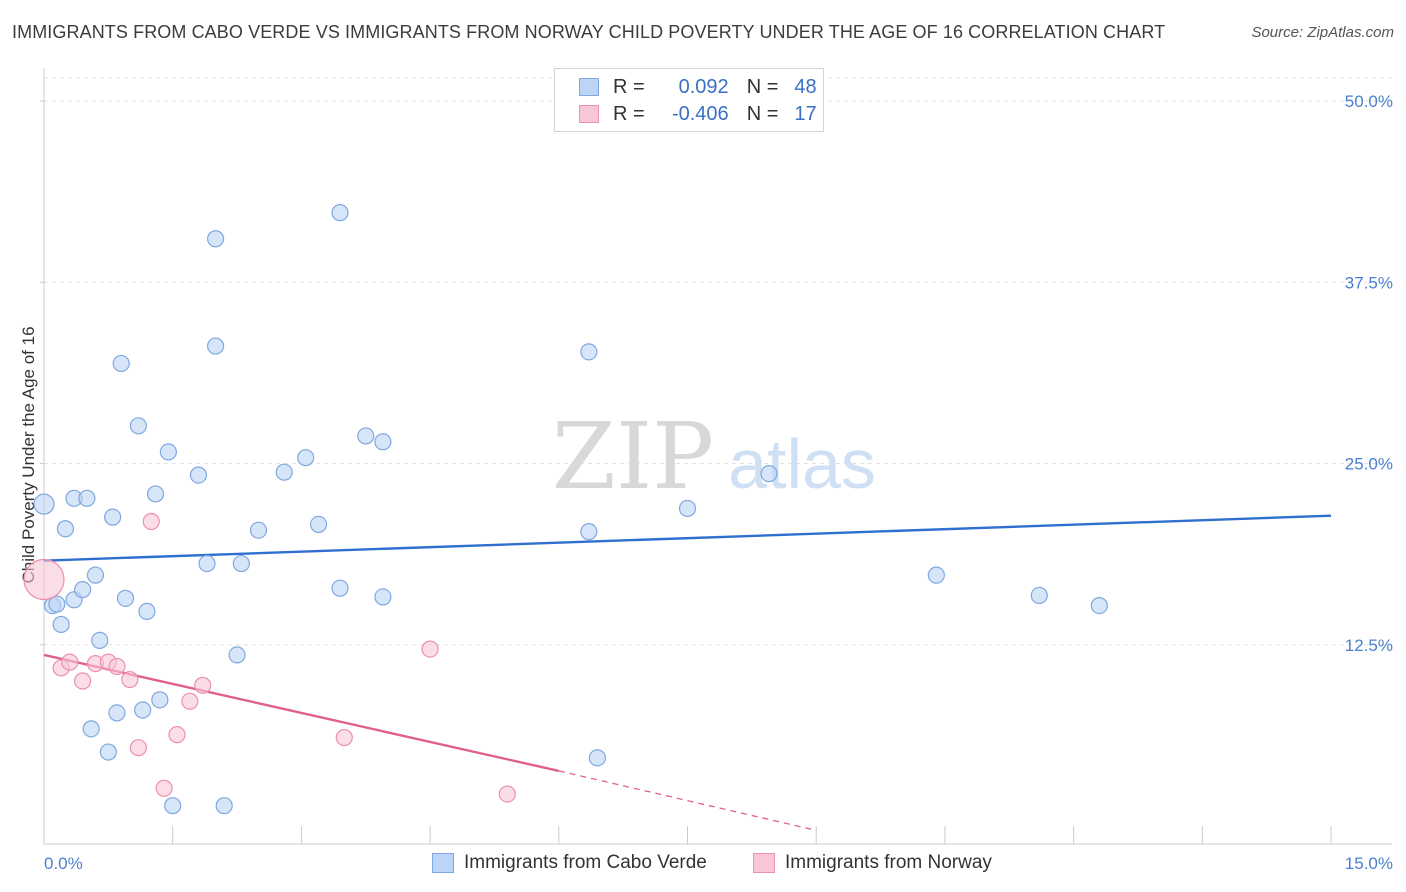 The width and height of the screenshot is (1406, 892). Describe the element at coordinates (1369, 863) in the screenshot. I see `x-tick-label-max: 15.0%` at that location.